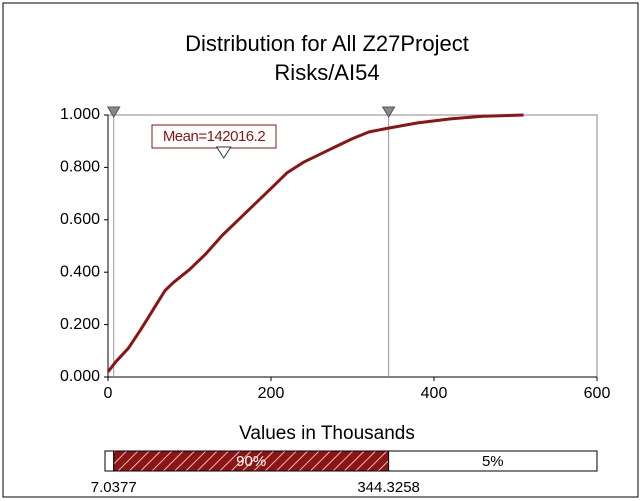 The height and width of the screenshot is (501, 642). I want to click on y-tick-label: 1.000, so click(80, 114).